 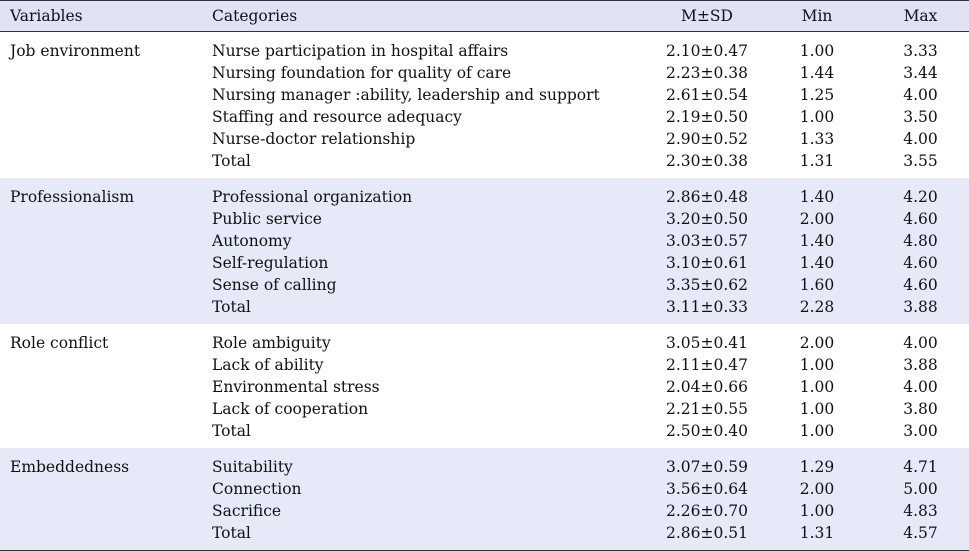 What do you see at coordinates (706, 285) in the screenshot?
I see `msd-cell: 3.35±0.62` at bounding box center [706, 285].